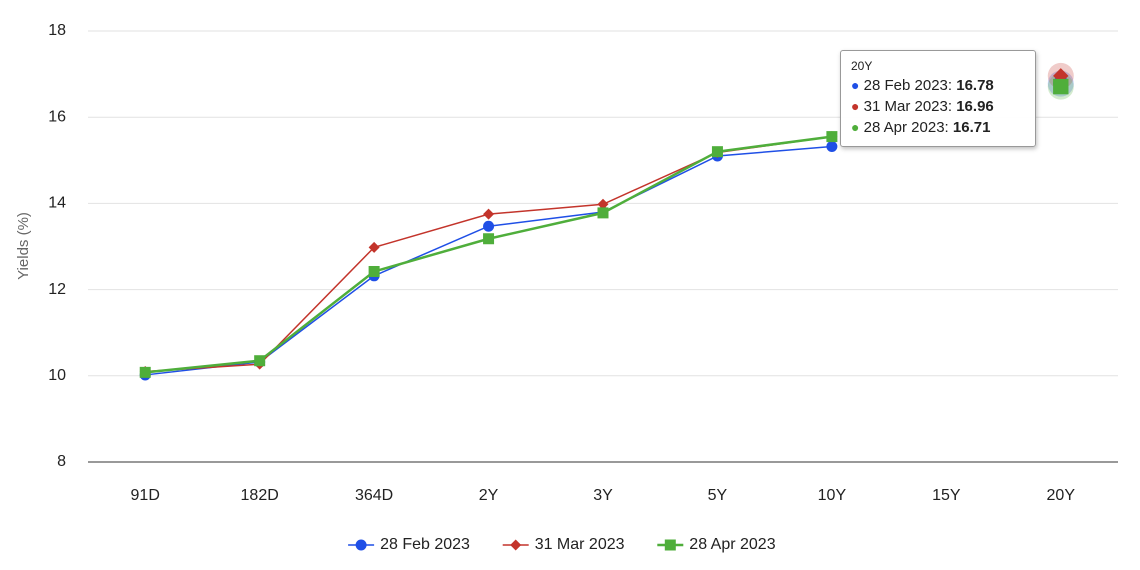 The width and height of the screenshot is (1140, 570). I want to click on y-tick-label: 10, so click(57, 375).